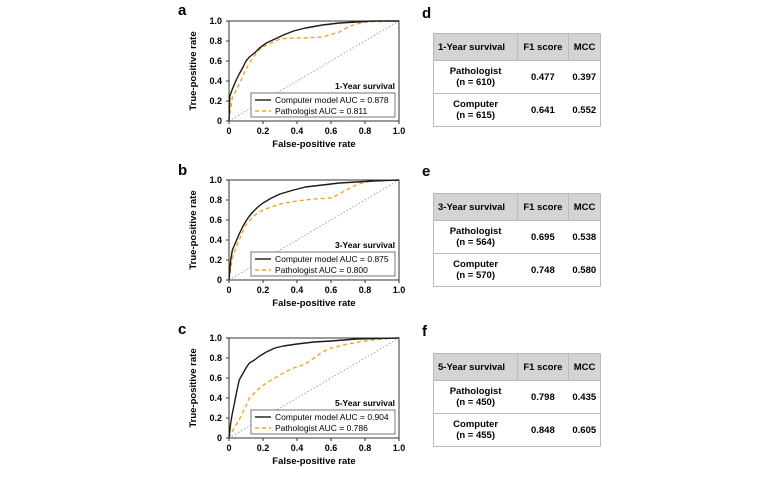 The width and height of the screenshot is (780, 480). I want to click on sample-size: (n = 450), so click(475, 402).